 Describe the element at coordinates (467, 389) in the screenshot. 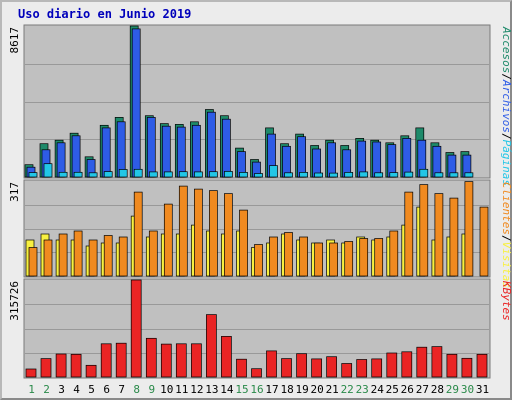

I see `x-tick-label: 30` at that location.